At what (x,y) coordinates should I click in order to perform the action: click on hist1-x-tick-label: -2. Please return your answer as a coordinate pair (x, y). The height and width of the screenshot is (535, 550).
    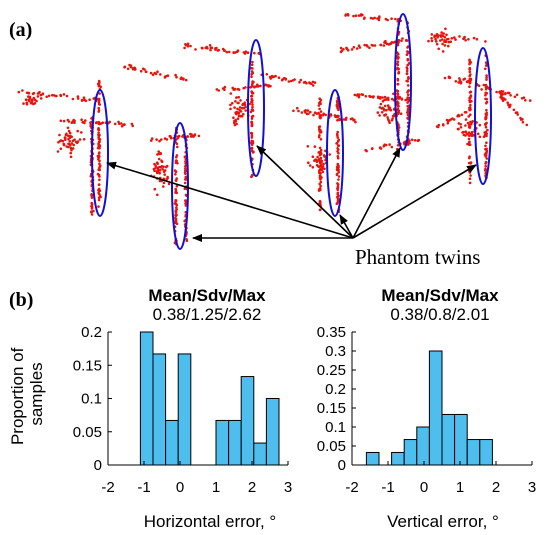
    Looking at the image, I should click on (107, 487).